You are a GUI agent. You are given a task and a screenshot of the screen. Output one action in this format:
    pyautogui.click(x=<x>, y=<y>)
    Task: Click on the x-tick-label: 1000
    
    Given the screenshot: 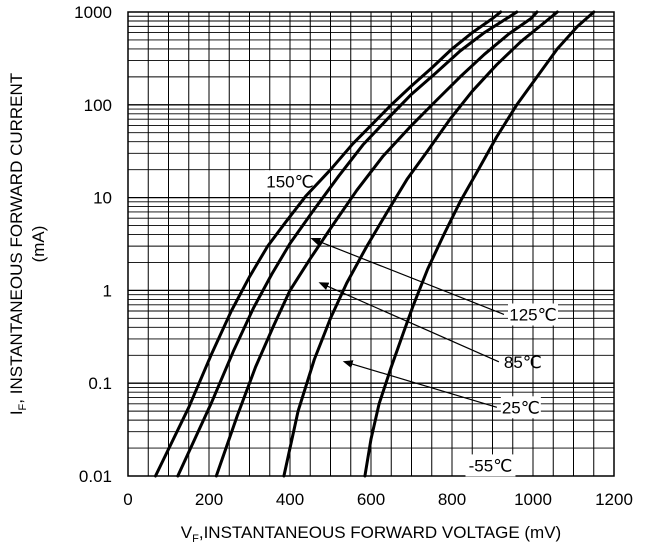 What is the action you would take?
    pyautogui.click(x=533, y=499)
    